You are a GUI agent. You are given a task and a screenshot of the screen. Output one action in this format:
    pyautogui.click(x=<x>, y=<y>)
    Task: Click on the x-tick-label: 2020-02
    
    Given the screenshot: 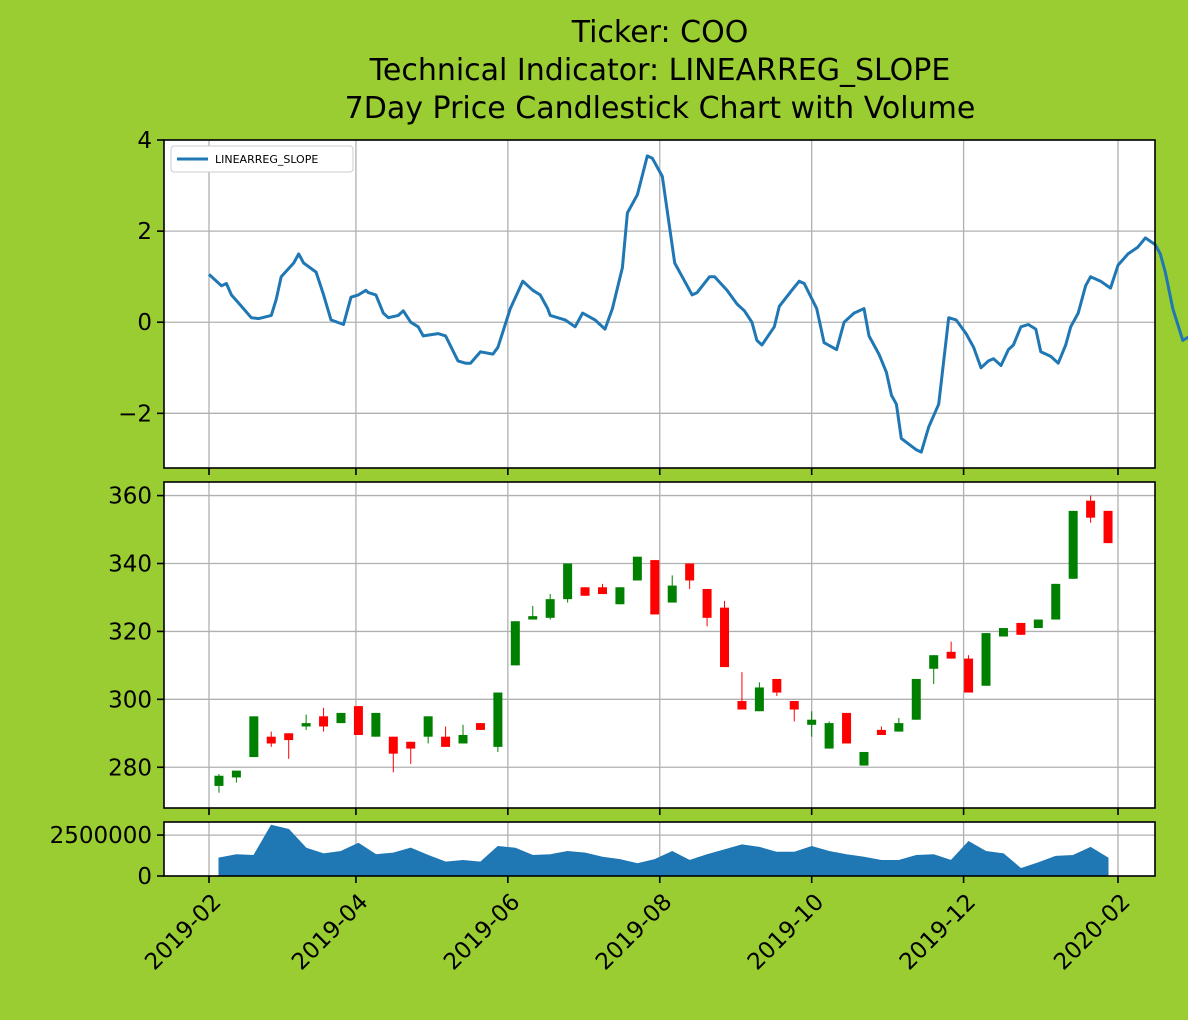 What is the action you would take?
    pyautogui.click(x=1092, y=932)
    